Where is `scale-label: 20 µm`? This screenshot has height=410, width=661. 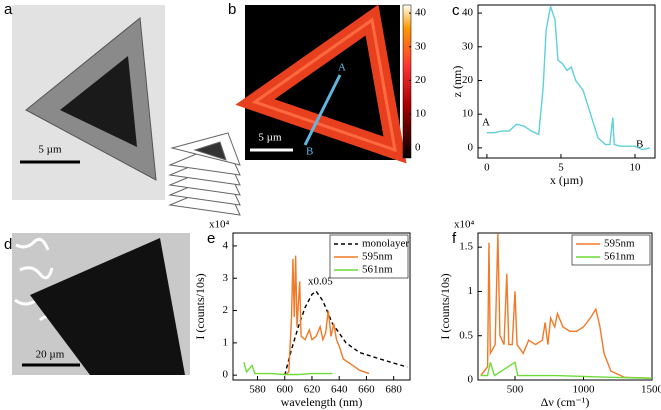
scale-label: 20 µm is located at coordinates (50, 355).